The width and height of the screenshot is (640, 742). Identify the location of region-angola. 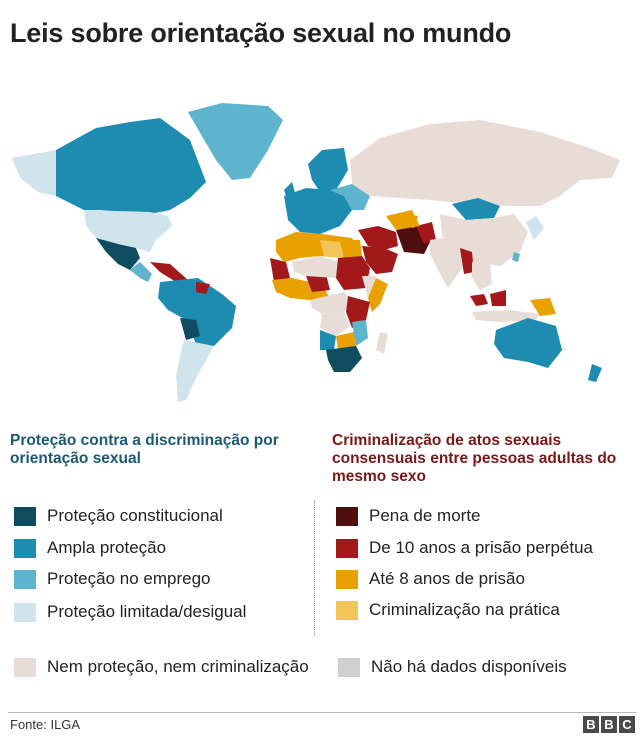
(328, 340).